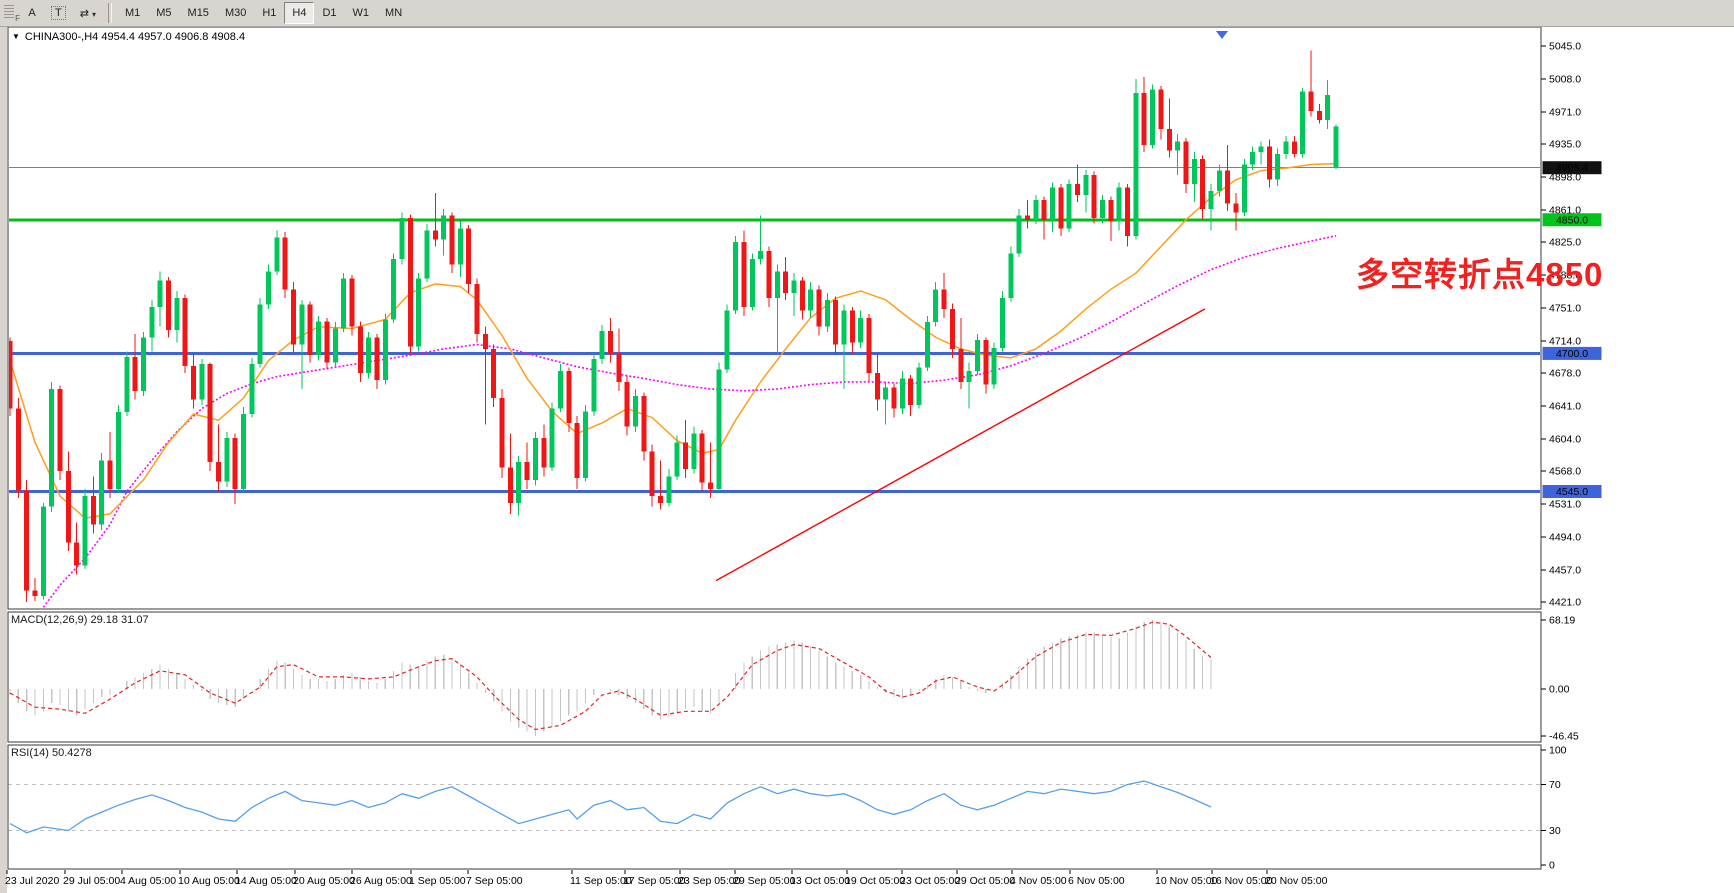  What do you see at coordinates (1555, 785) in the screenshot?
I see `rsi-axis-label: 70` at bounding box center [1555, 785].